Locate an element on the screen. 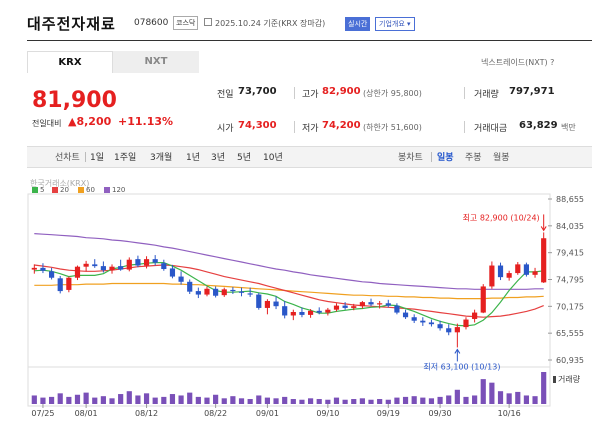 This screenshot has width=600, height=428. daily-candle-button: 일봉 is located at coordinates (445, 158).